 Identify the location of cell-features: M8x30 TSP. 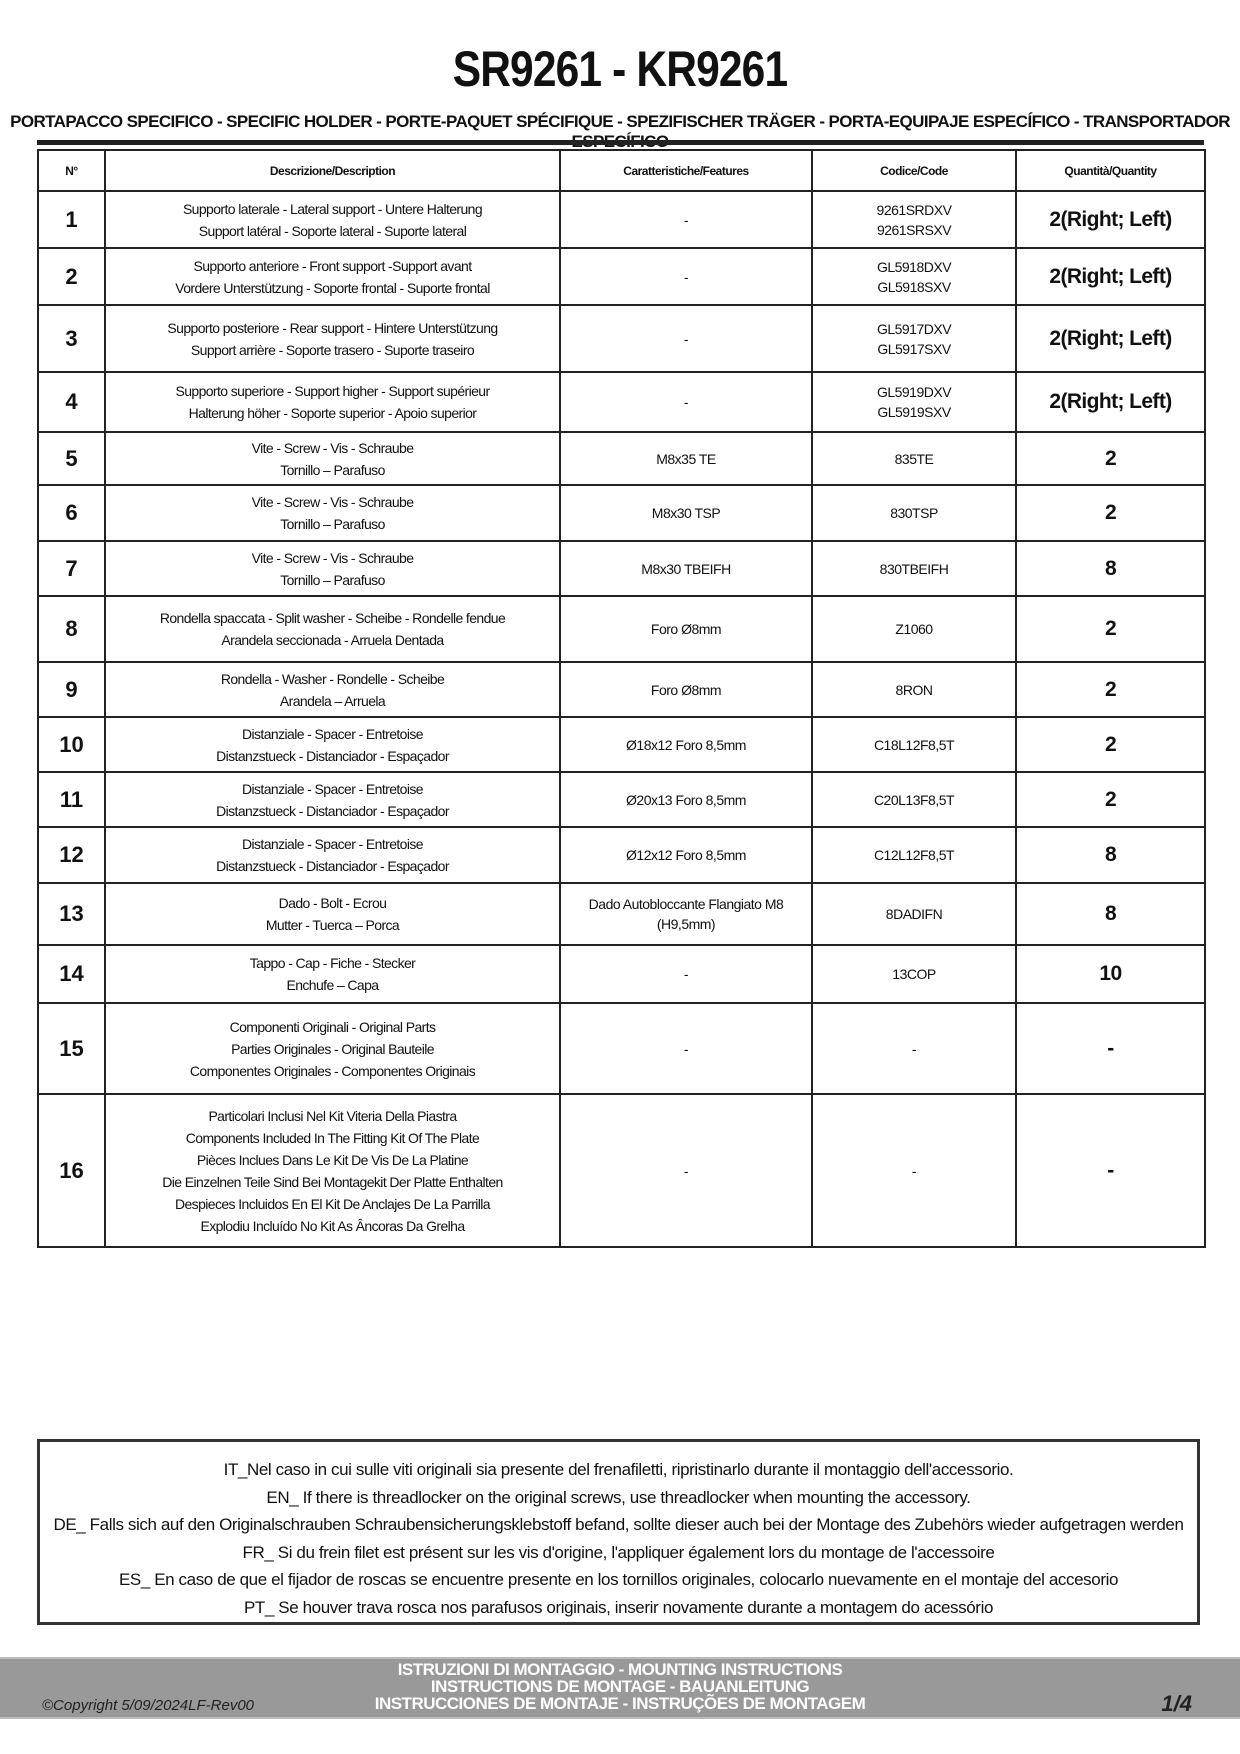
(686, 513).